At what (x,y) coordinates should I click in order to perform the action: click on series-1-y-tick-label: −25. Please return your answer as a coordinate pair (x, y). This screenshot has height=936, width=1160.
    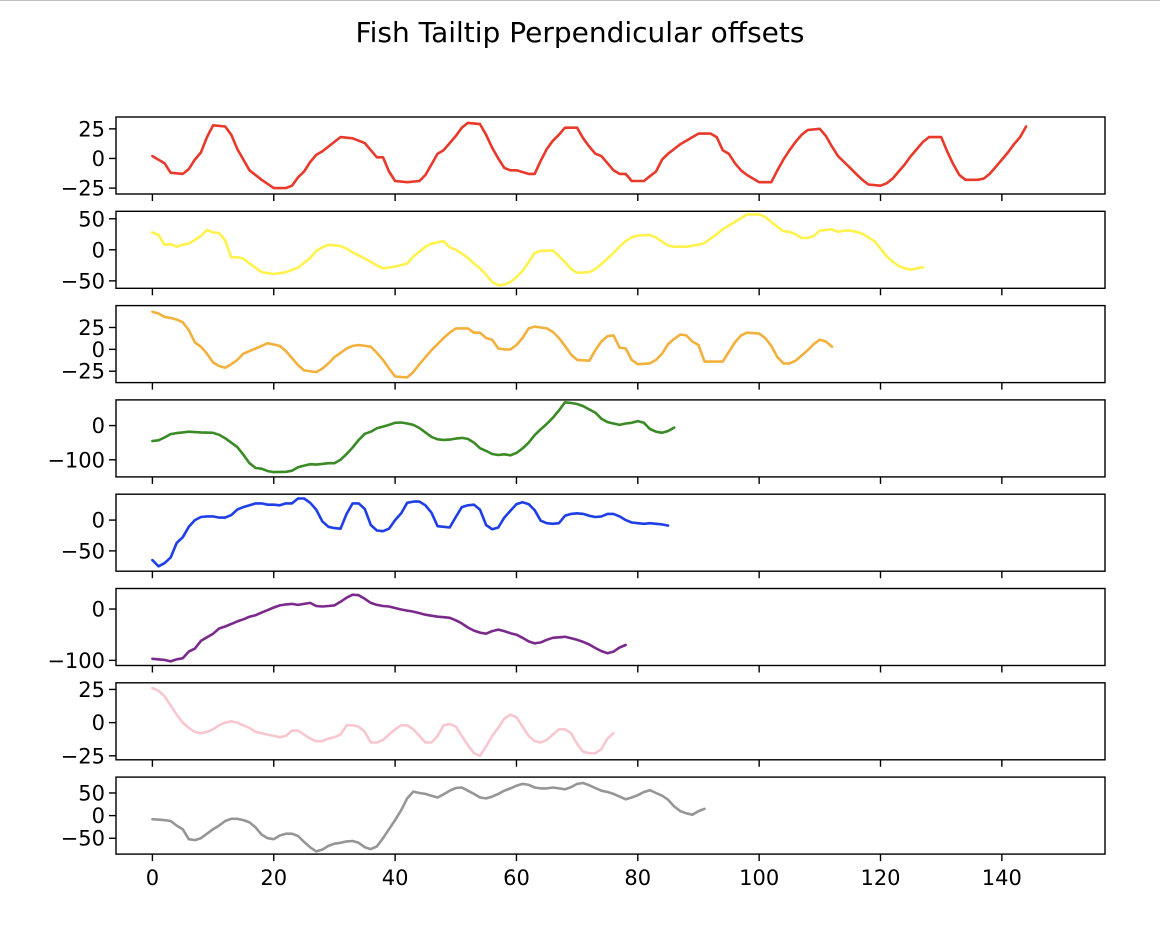
    Looking at the image, I should click on (83, 189).